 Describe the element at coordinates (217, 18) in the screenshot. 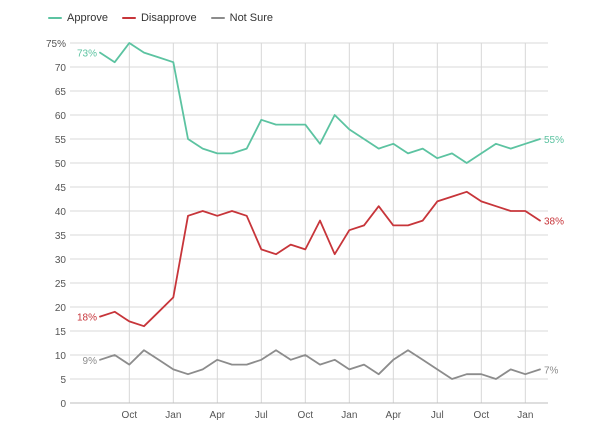

I see `legend-swatch-not-sure` at that location.